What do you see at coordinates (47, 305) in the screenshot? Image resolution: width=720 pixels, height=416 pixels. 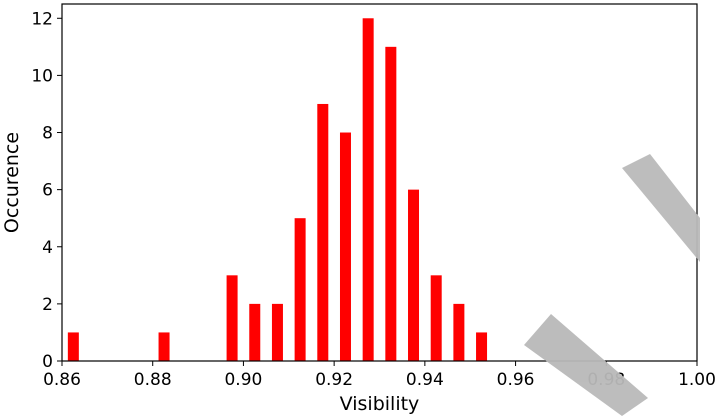 I see `y-tick-label: 2` at bounding box center [47, 305].